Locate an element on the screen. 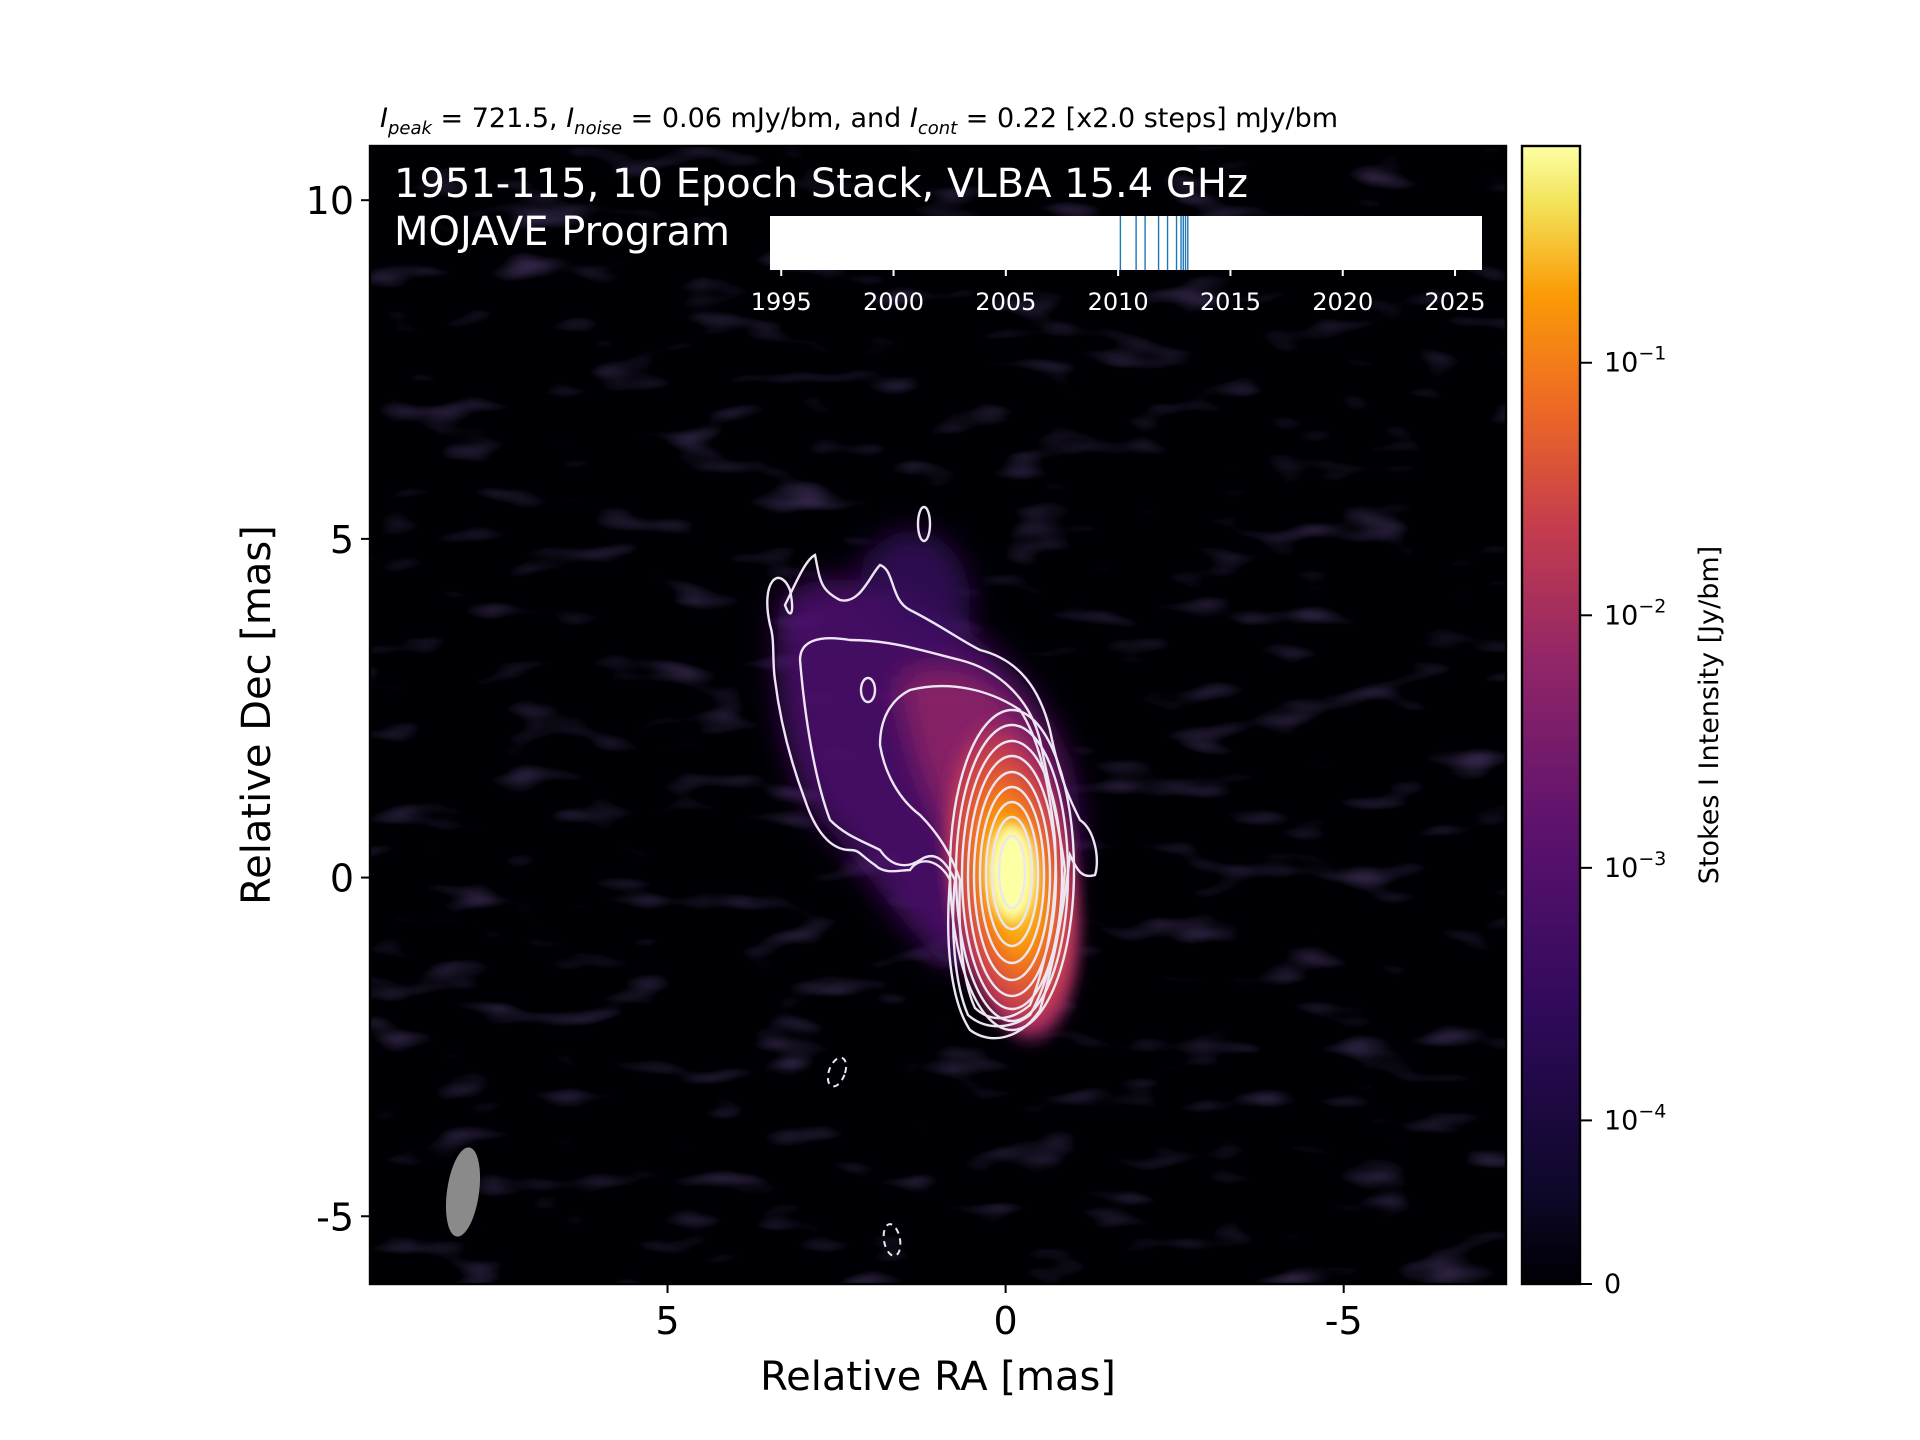  y-tick-label: 10 is located at coordinates (330, 201).